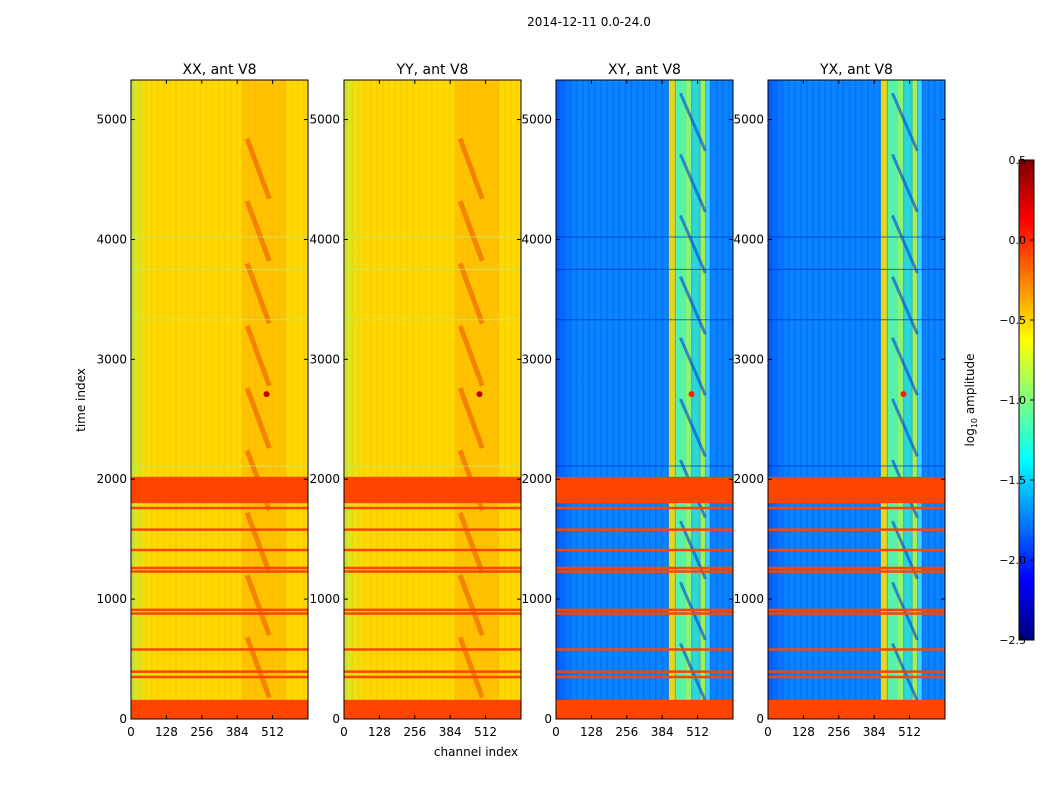 This screenshot has width=1050, height=800. Describe the element at coordinates (1012, 320) in the screenshot. I see `colorbar-tick-label: −0.5` at that location.